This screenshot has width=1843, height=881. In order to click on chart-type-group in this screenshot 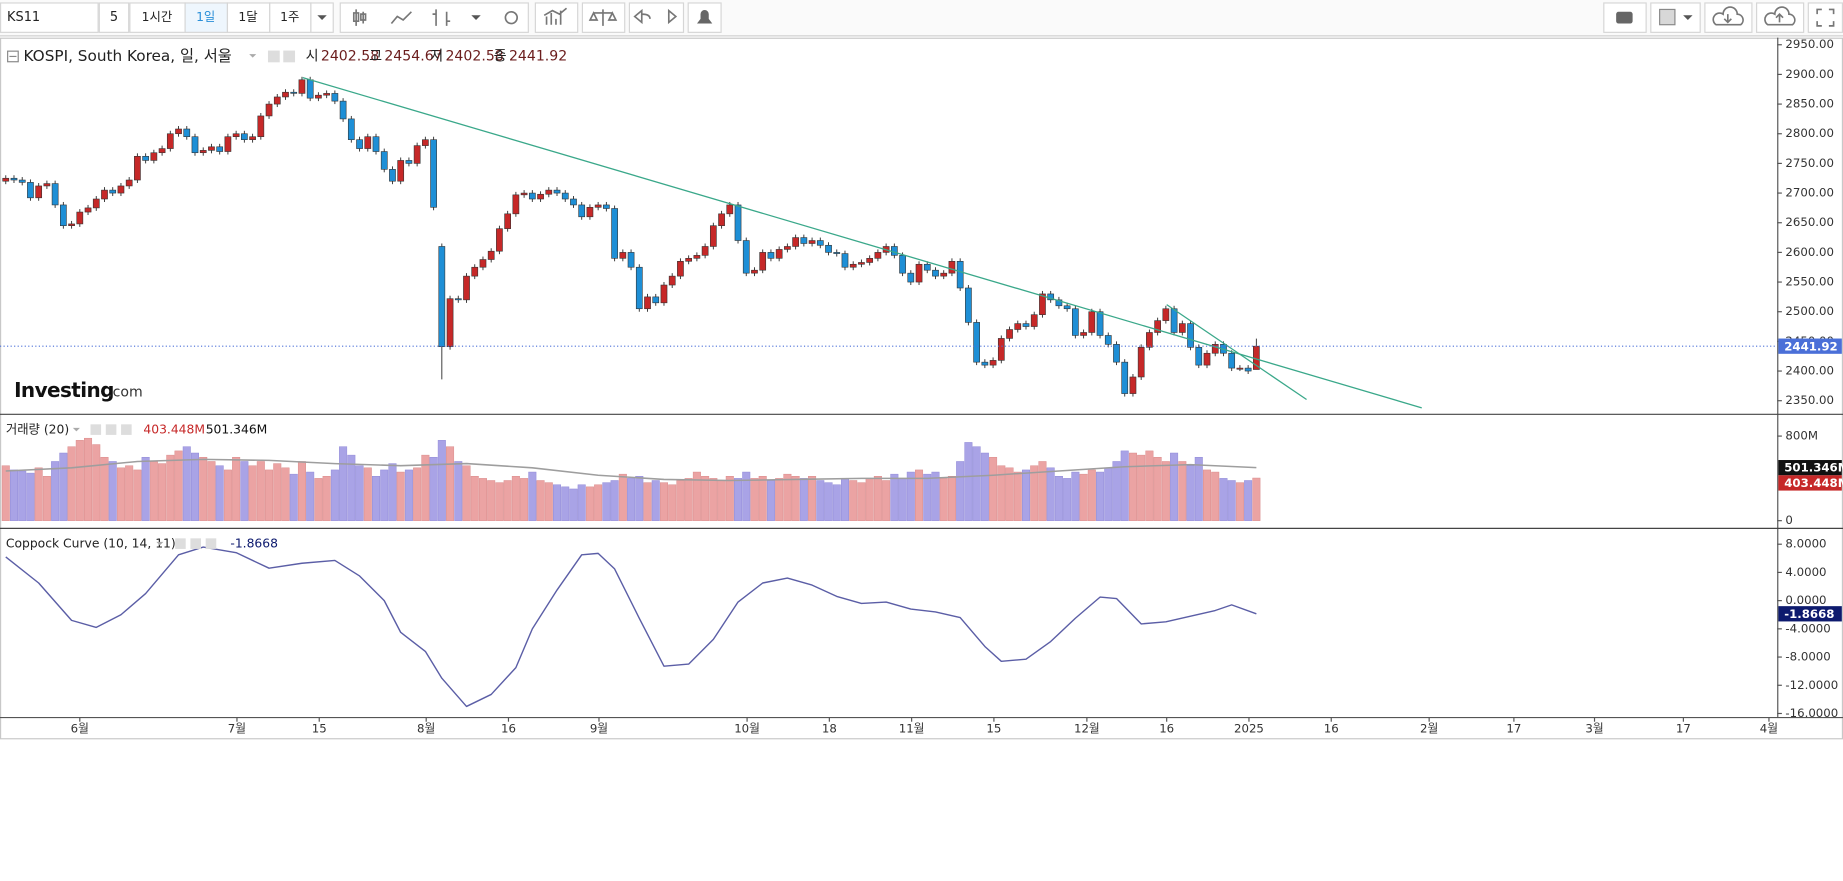, I will do `click(434, 17)`.